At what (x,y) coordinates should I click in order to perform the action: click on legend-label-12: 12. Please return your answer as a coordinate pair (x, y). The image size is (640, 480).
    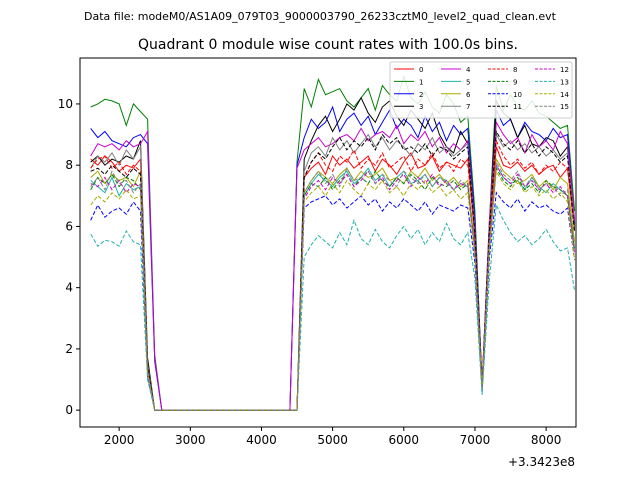
    Looking at the image, I should click on (564, 70).